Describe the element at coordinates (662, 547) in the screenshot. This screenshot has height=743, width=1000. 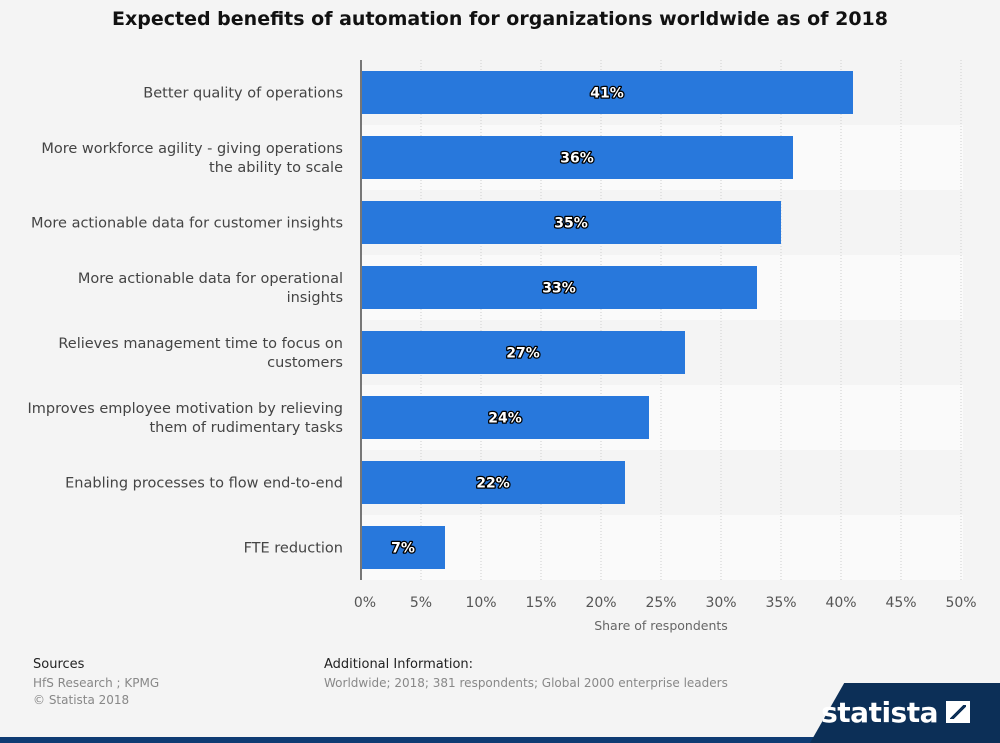
I see `row-band` at that location.